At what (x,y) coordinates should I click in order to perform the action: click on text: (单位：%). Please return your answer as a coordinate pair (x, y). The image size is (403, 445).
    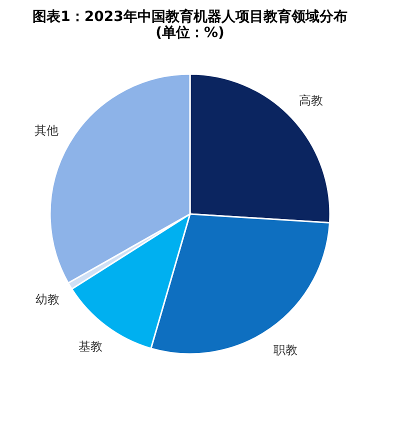
    Looking at the image, I should click on (190, 33).